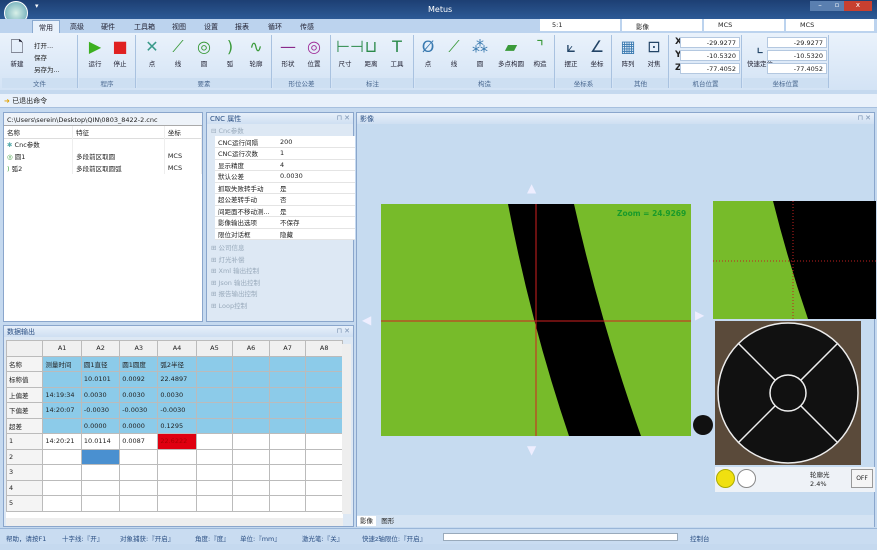  Describe the element at coordinates (349, 53) in the screenshot. I see `dimension-button: ⊢⊣ 尺寸` at that location.